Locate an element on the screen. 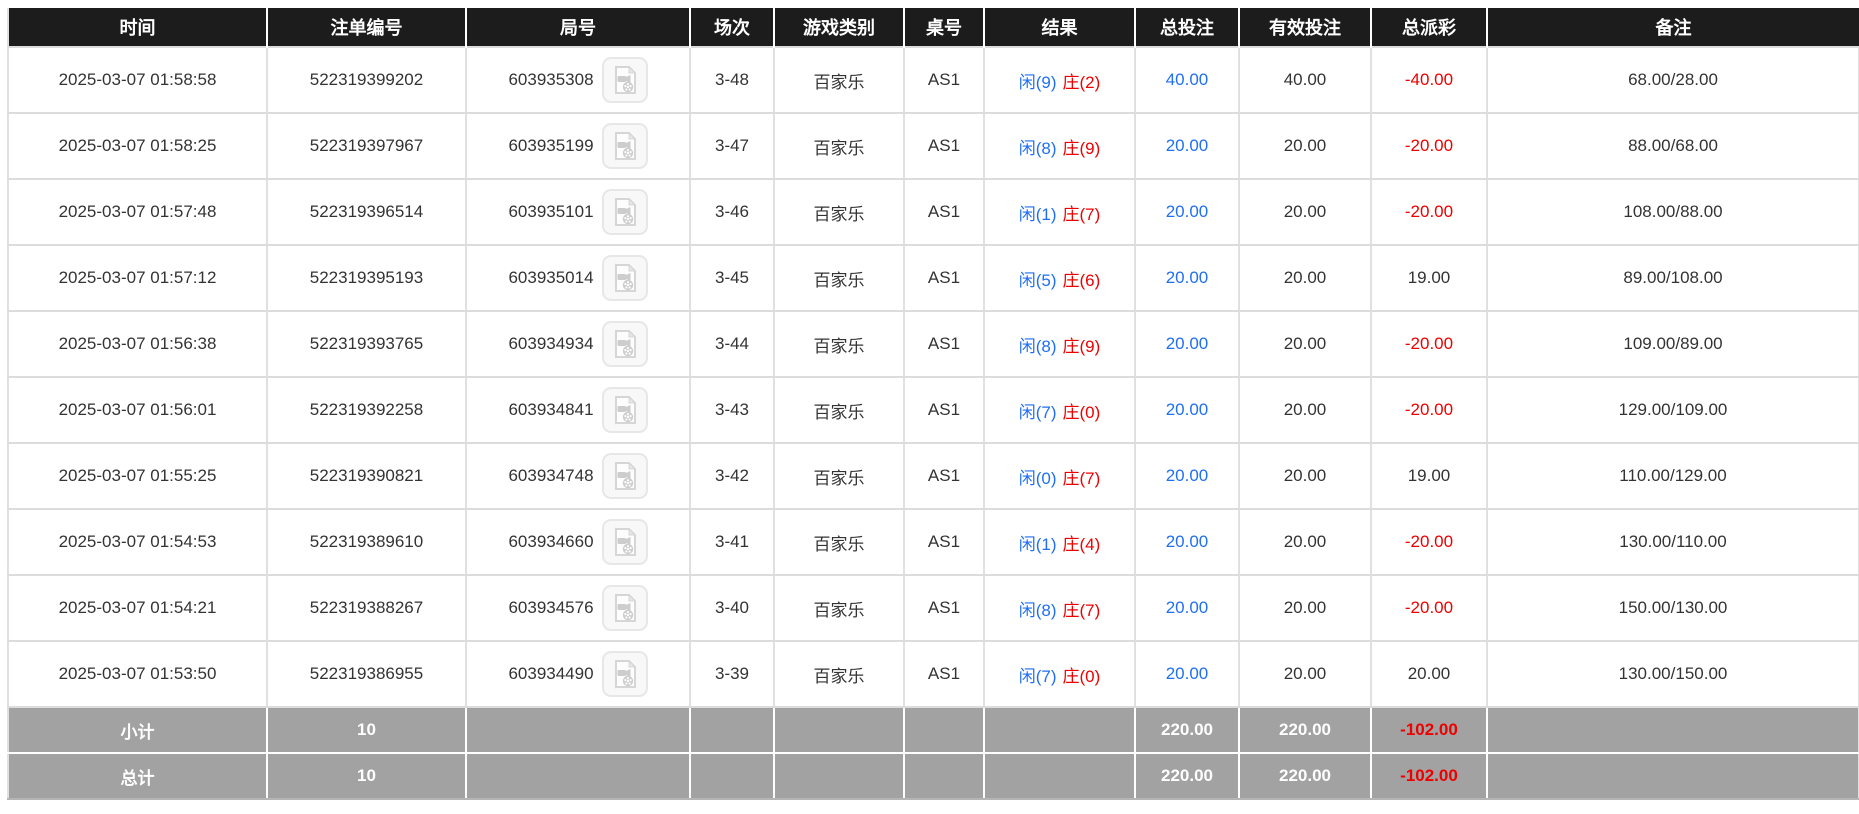 This screenshot has height=814, width=1859. bet-id-value: 522319389610 is located at coordinates (366, 541).